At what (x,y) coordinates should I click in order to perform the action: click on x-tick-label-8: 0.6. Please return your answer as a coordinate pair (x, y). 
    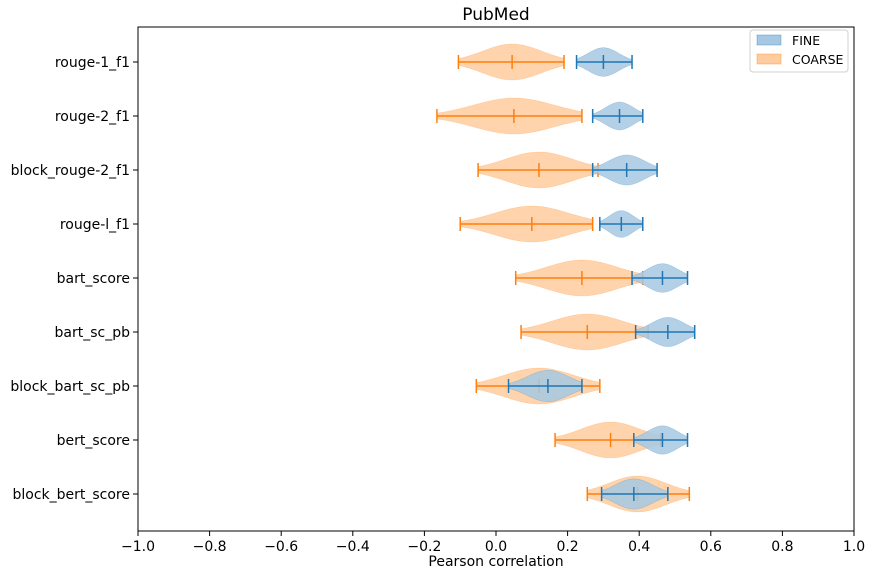
    Looking at the image, I should click on (711, 547).